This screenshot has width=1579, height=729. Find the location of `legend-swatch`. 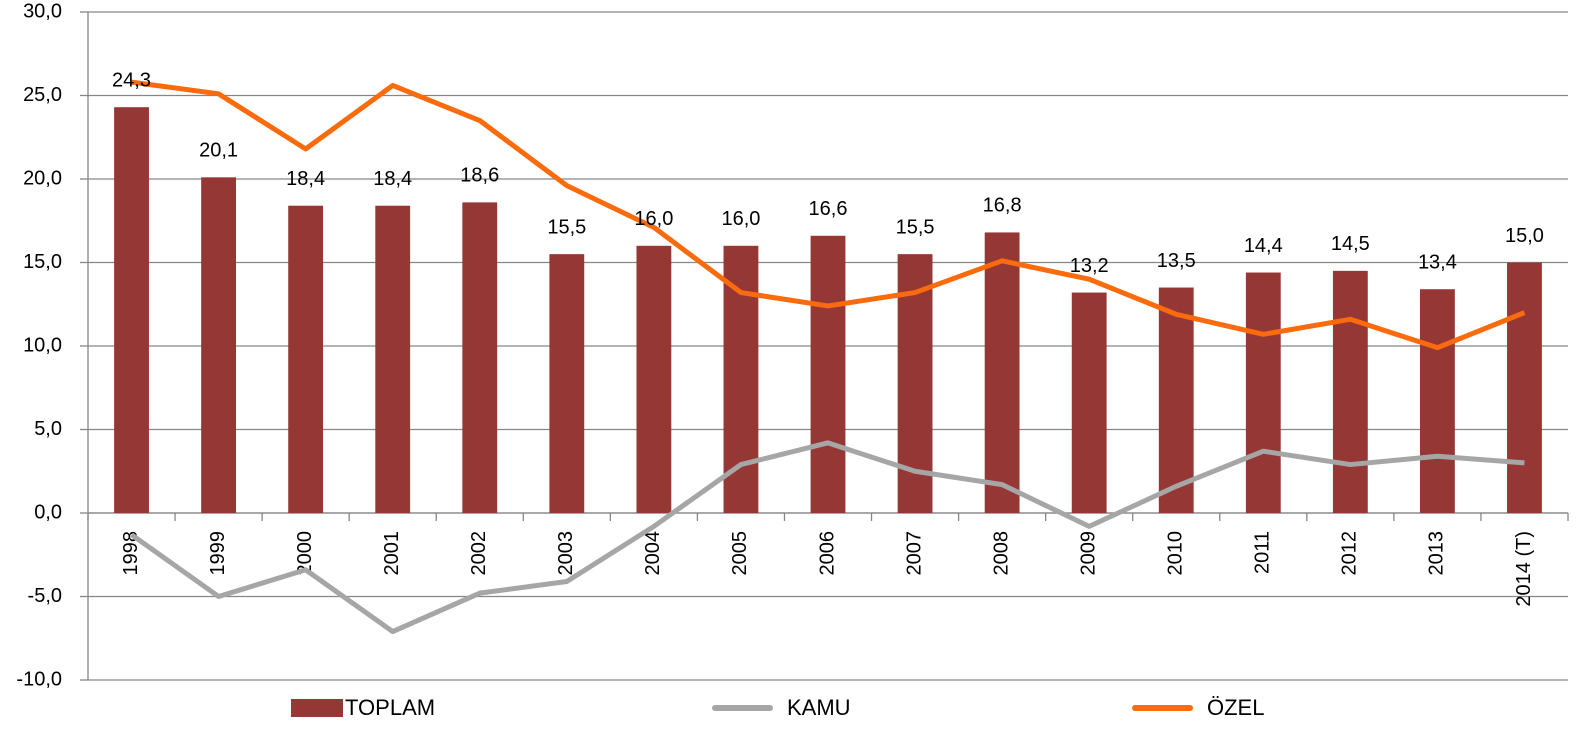

legend-swatch is located at coordinates (317, 708).